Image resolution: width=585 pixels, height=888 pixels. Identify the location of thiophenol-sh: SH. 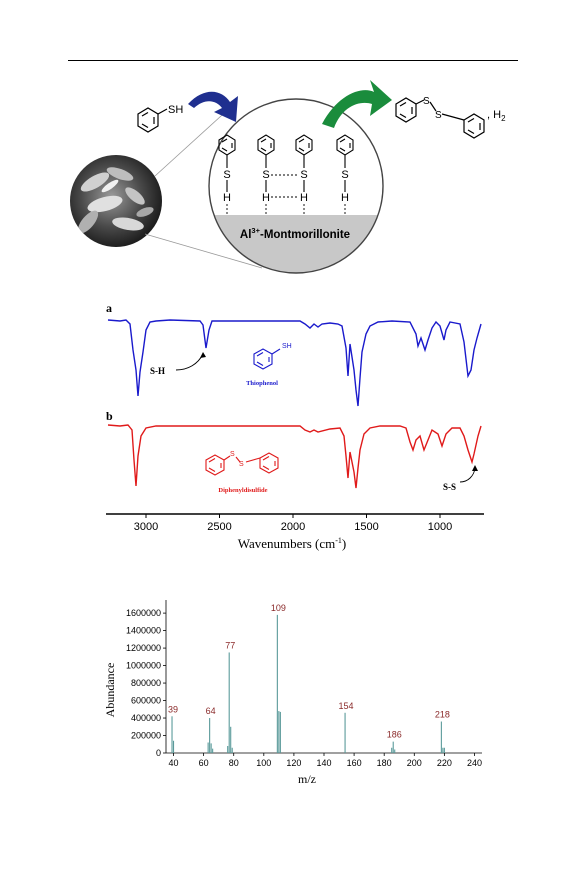
(287, 346).